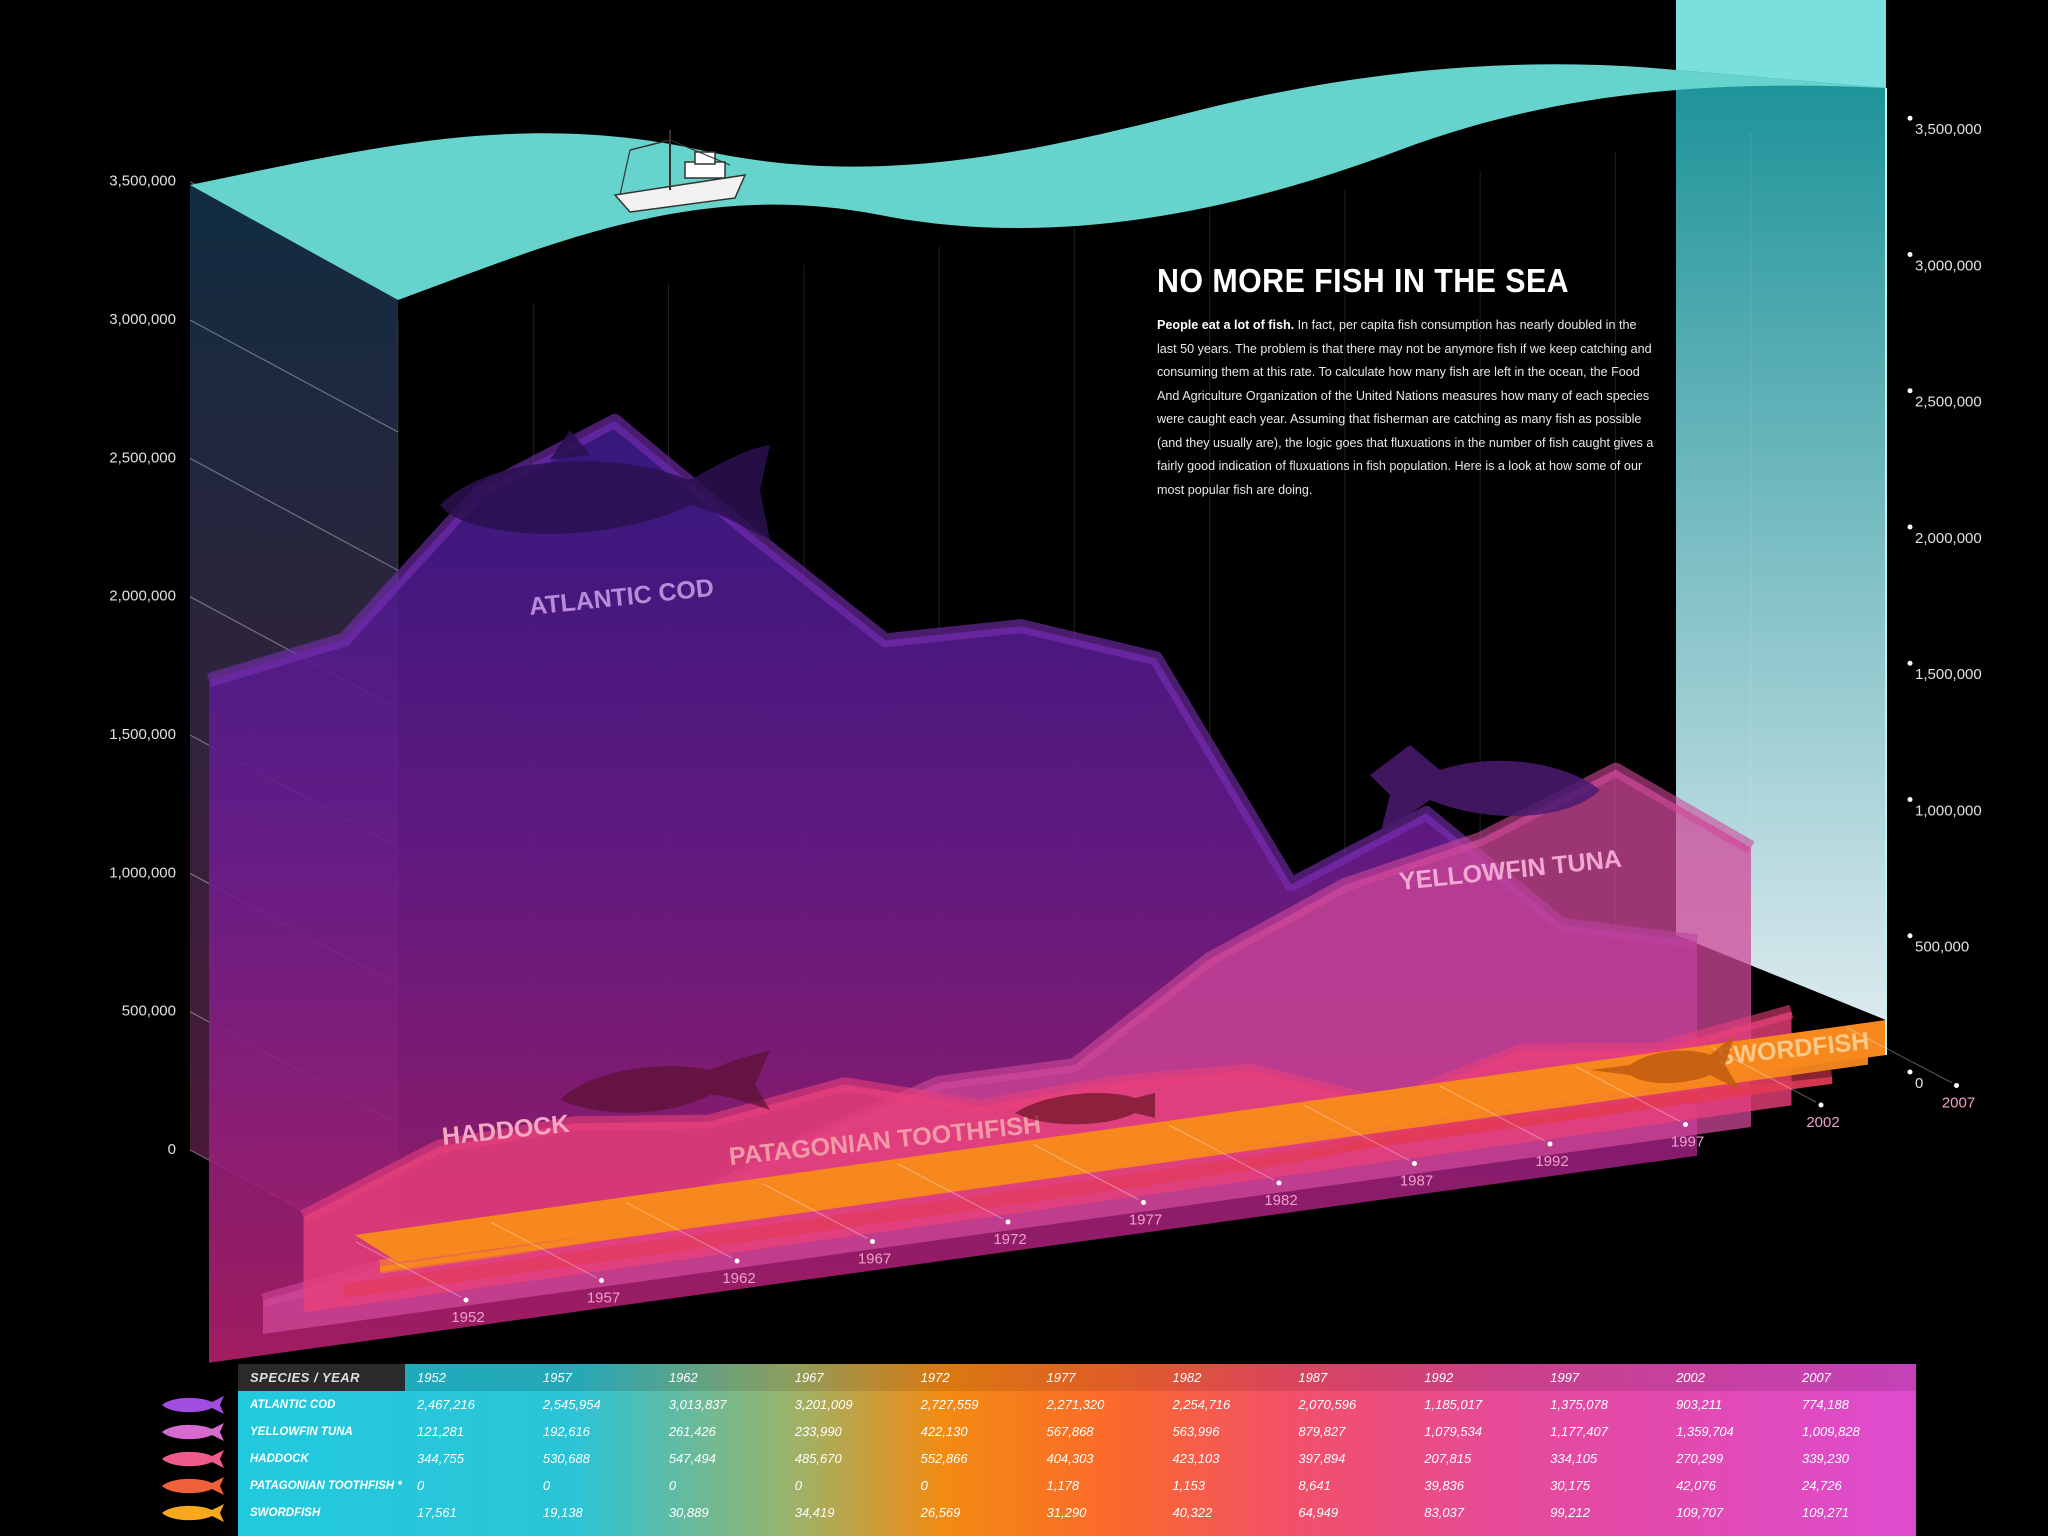  What do you see at coordinates (1948, 810) in the screenshot?
I see `y-tick-right: 1,000,000` at bounding box center [1948, 810].